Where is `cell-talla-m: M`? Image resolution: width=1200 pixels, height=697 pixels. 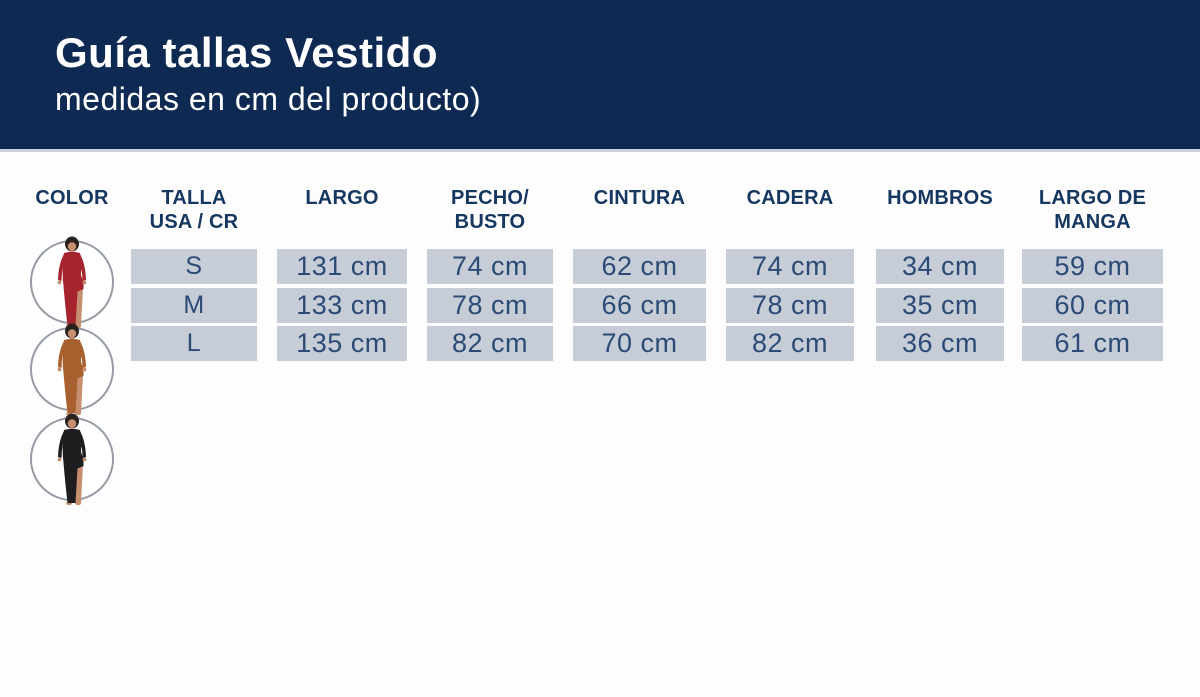
cell-talla-m: M is located at coordinates (194, 305).